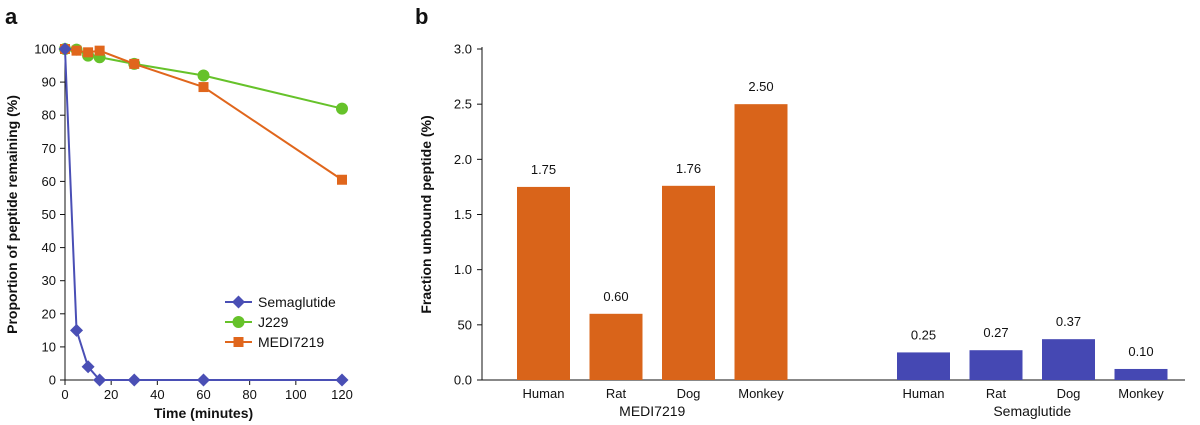  What do you see at coordinates (421, 16) in the screenshot?
I see `panel-b-letter: b` at bounding box center [421, 16].